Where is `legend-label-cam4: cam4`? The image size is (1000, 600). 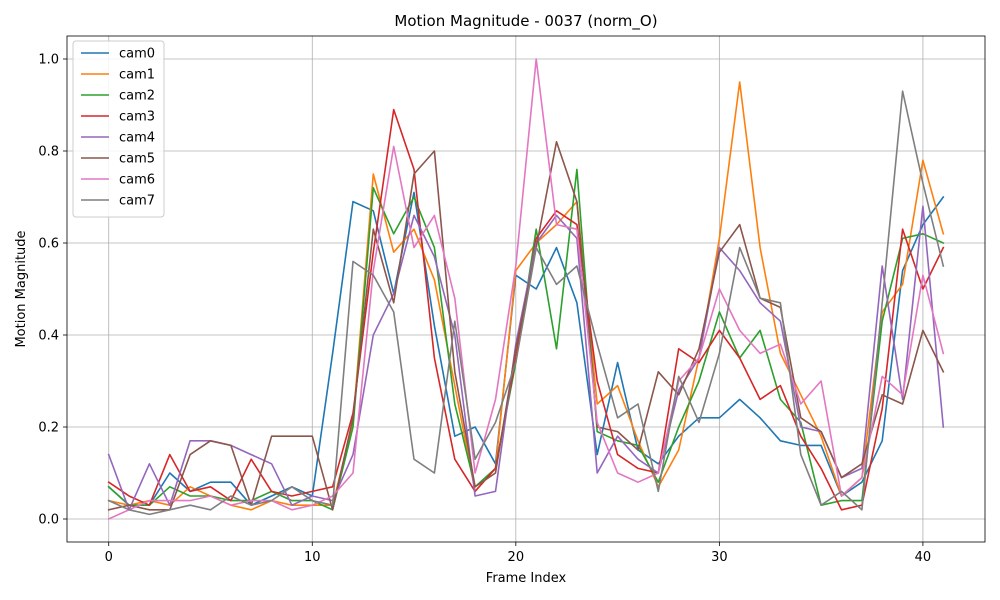
legend-label-cam4: cam4 is located at coordinates (137, 138).